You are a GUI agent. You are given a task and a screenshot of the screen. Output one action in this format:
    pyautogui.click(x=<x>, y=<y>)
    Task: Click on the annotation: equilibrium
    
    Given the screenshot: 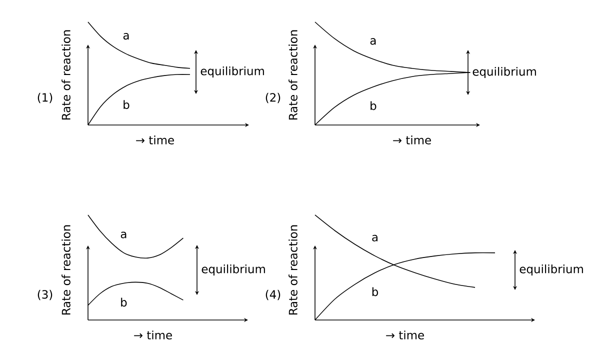 What is the action you would take?
    pyautogui.click(x=504, y=72)
    